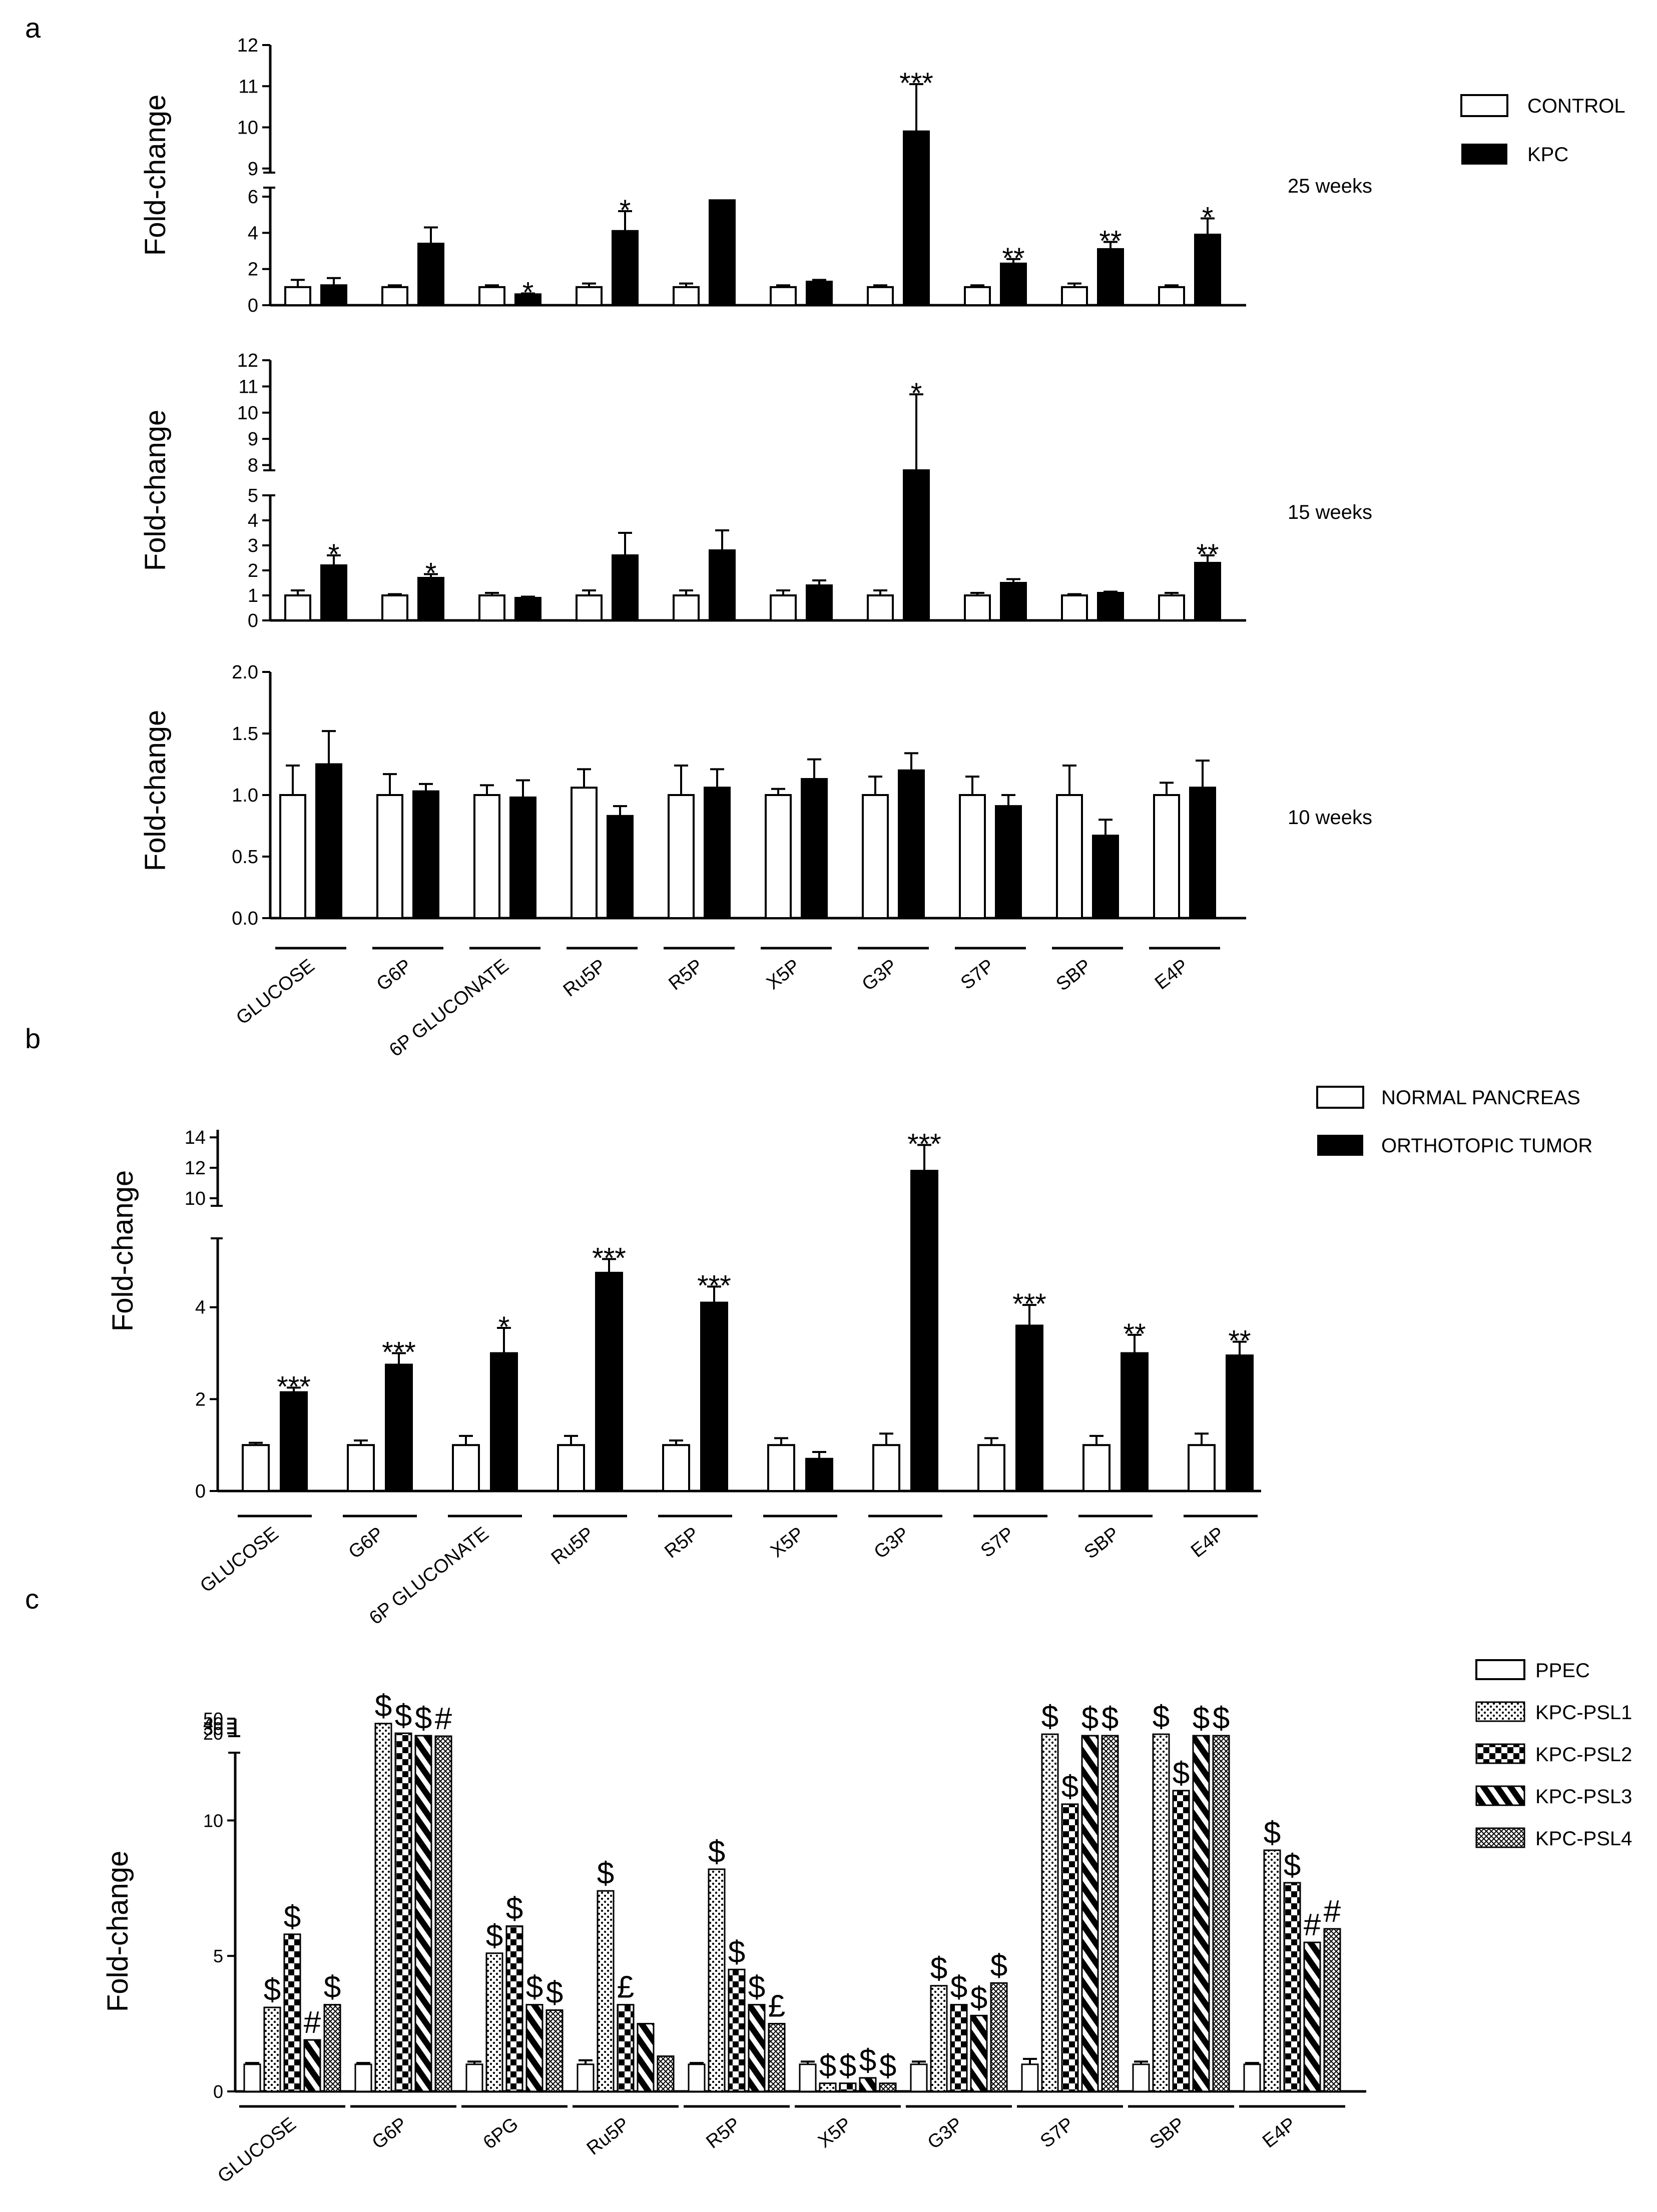 Image resolution: width=1657 pixels, height=2212 pixels. Describe the element at coordinates (991, 1468) in the screenshot. I see `b-bar-s7p-normal-pancreas` at that location.